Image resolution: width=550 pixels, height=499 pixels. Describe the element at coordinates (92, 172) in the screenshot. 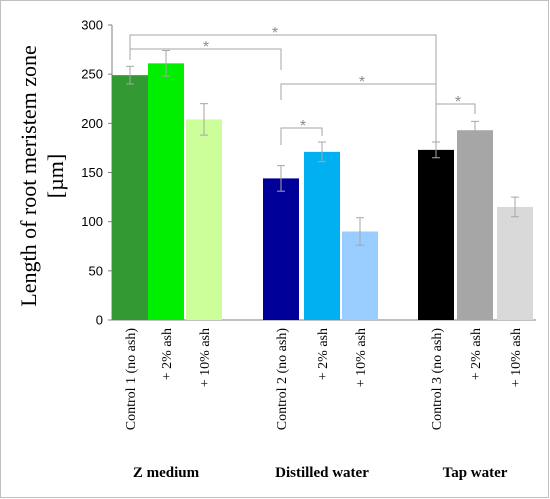

I see `y-tick-label: 150` at that location.